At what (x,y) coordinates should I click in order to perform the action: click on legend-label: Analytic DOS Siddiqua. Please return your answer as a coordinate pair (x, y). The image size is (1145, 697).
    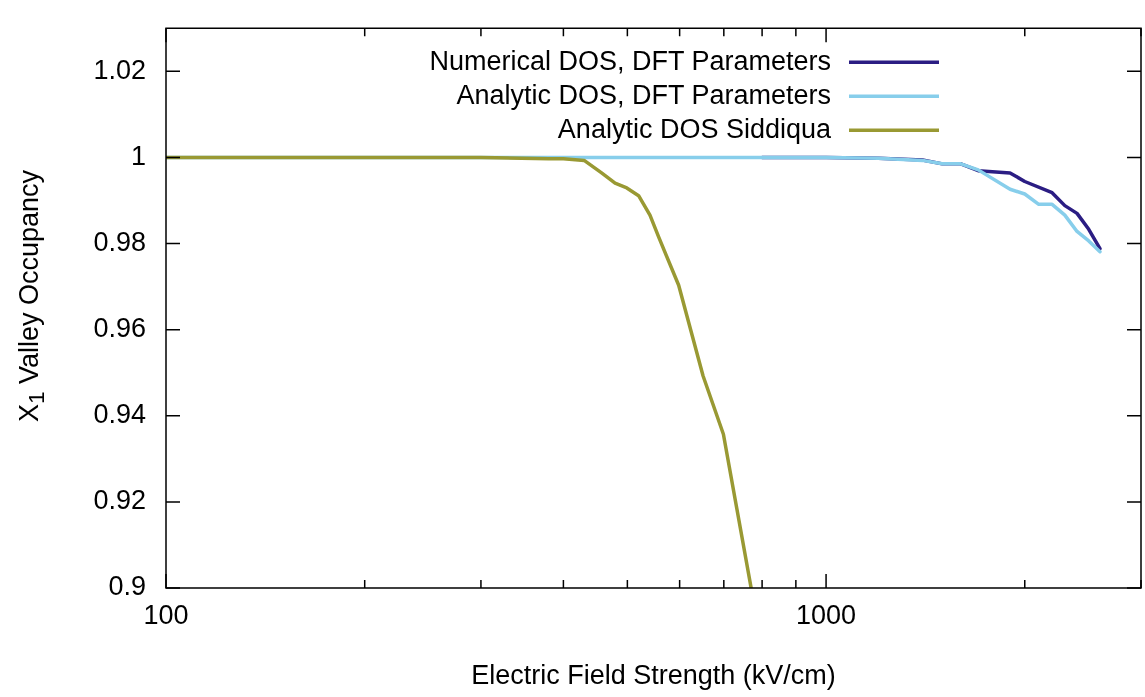
    Looking at the image, I should click on (694, 128).